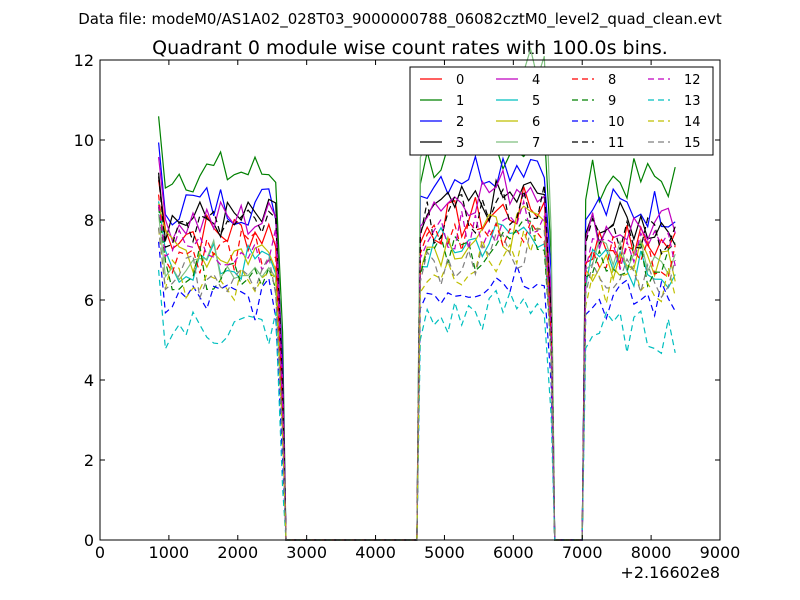 This screenshot has width=800, height=600. What do you see at coordinates (692, 101) in the screenshot?
I see `legend-label: 13` at bounding box center [692, 101].